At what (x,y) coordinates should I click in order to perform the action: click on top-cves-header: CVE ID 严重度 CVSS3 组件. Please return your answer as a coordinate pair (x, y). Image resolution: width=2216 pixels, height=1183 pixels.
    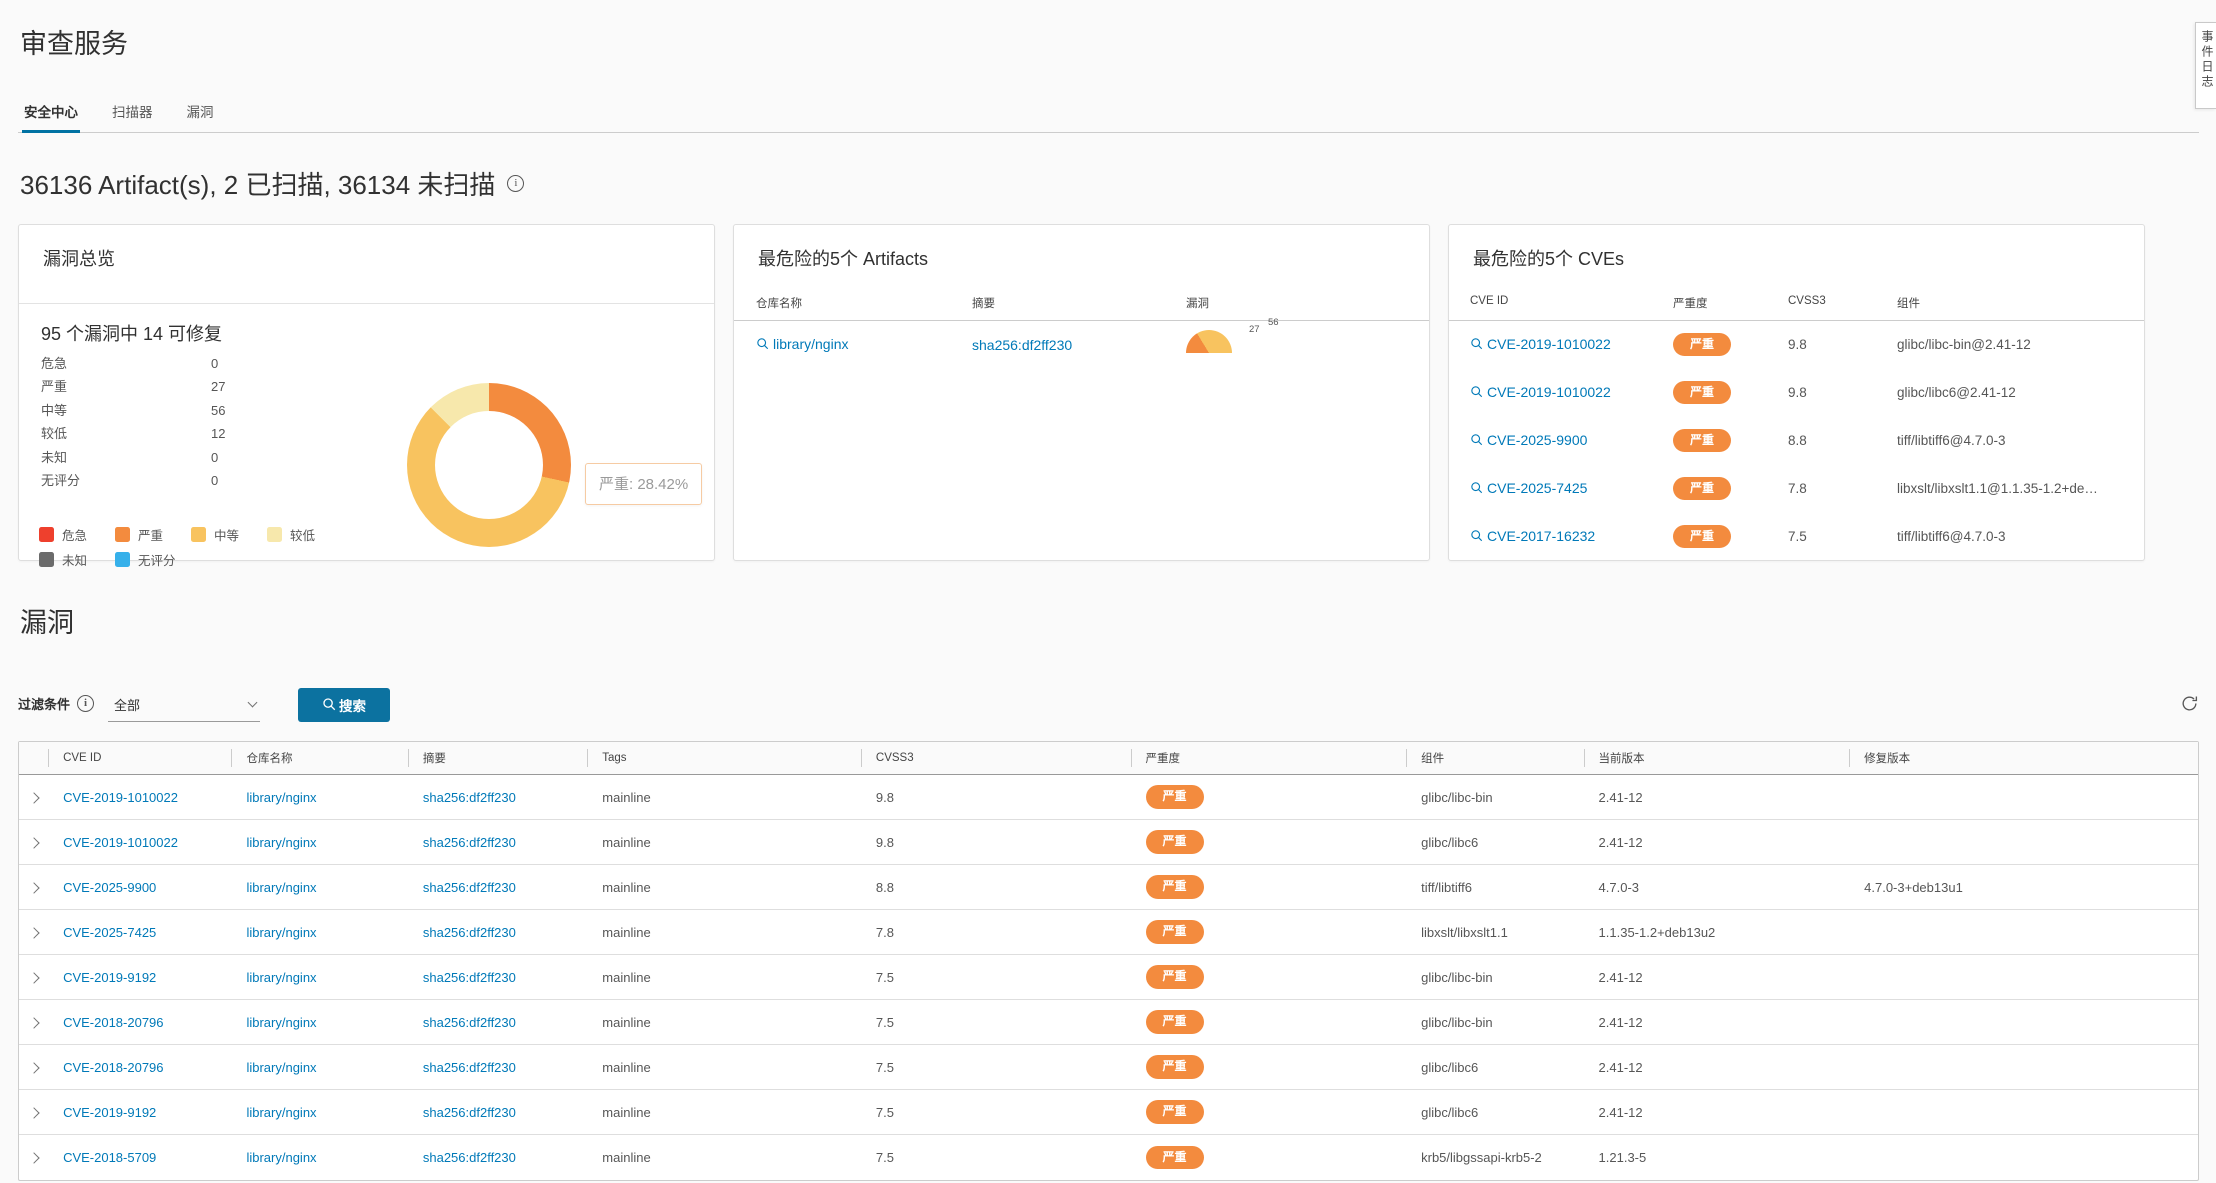
    Looking at the image, I should click on (1796, 308).